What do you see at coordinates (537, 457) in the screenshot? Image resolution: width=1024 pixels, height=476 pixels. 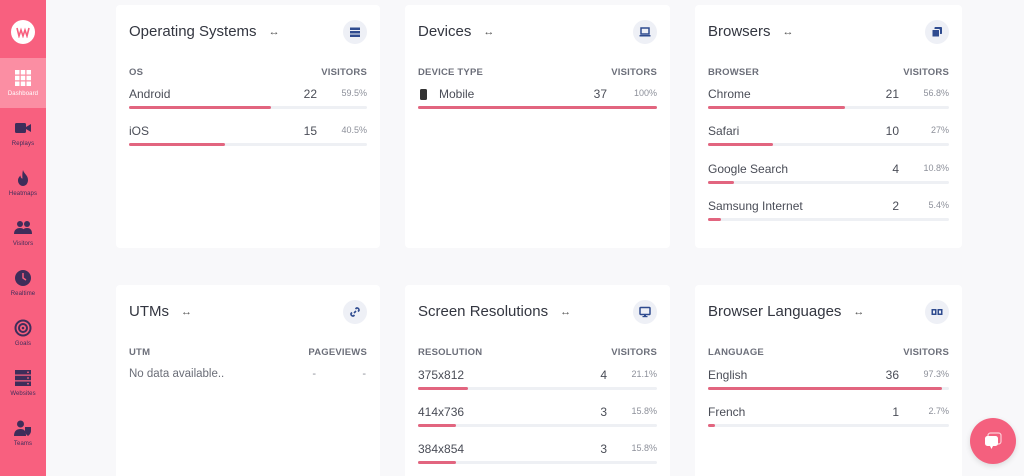 I see `list-item: 384x854 3 15.8%` at bounding box center [537, 457].